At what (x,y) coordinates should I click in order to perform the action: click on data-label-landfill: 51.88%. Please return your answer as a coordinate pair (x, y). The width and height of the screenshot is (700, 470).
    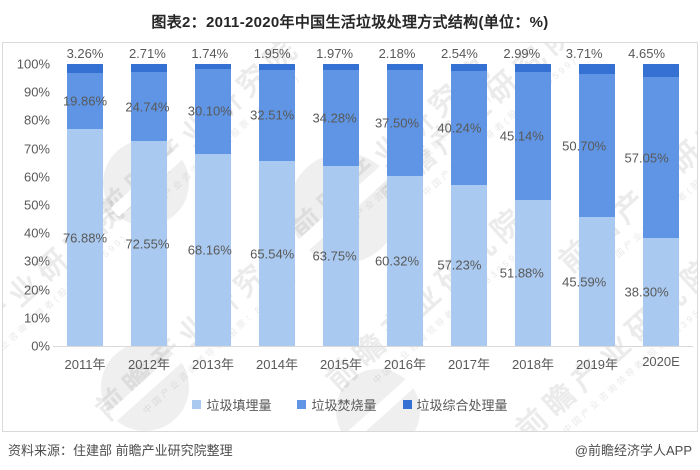
    Looking at the image, I should click on (521, 273).